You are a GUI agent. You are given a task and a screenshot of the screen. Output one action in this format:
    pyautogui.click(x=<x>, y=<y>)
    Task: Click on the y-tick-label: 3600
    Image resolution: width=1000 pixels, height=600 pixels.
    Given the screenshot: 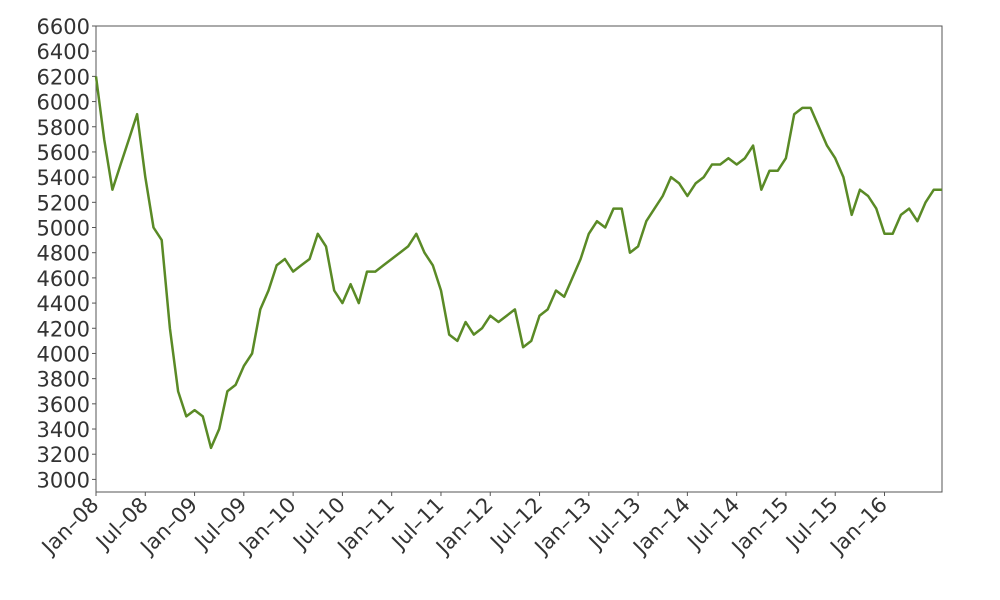 What is the action you would take?
    pyautogui.click(x=63, y=405)
    